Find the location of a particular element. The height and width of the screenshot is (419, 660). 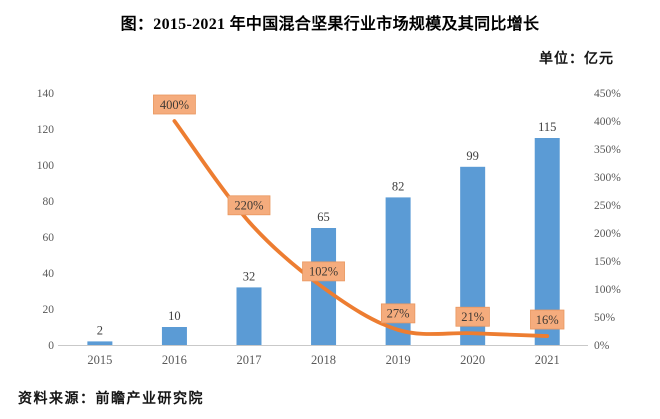

left-axis-tick-label: 100 is located at coordinates (46, 166).